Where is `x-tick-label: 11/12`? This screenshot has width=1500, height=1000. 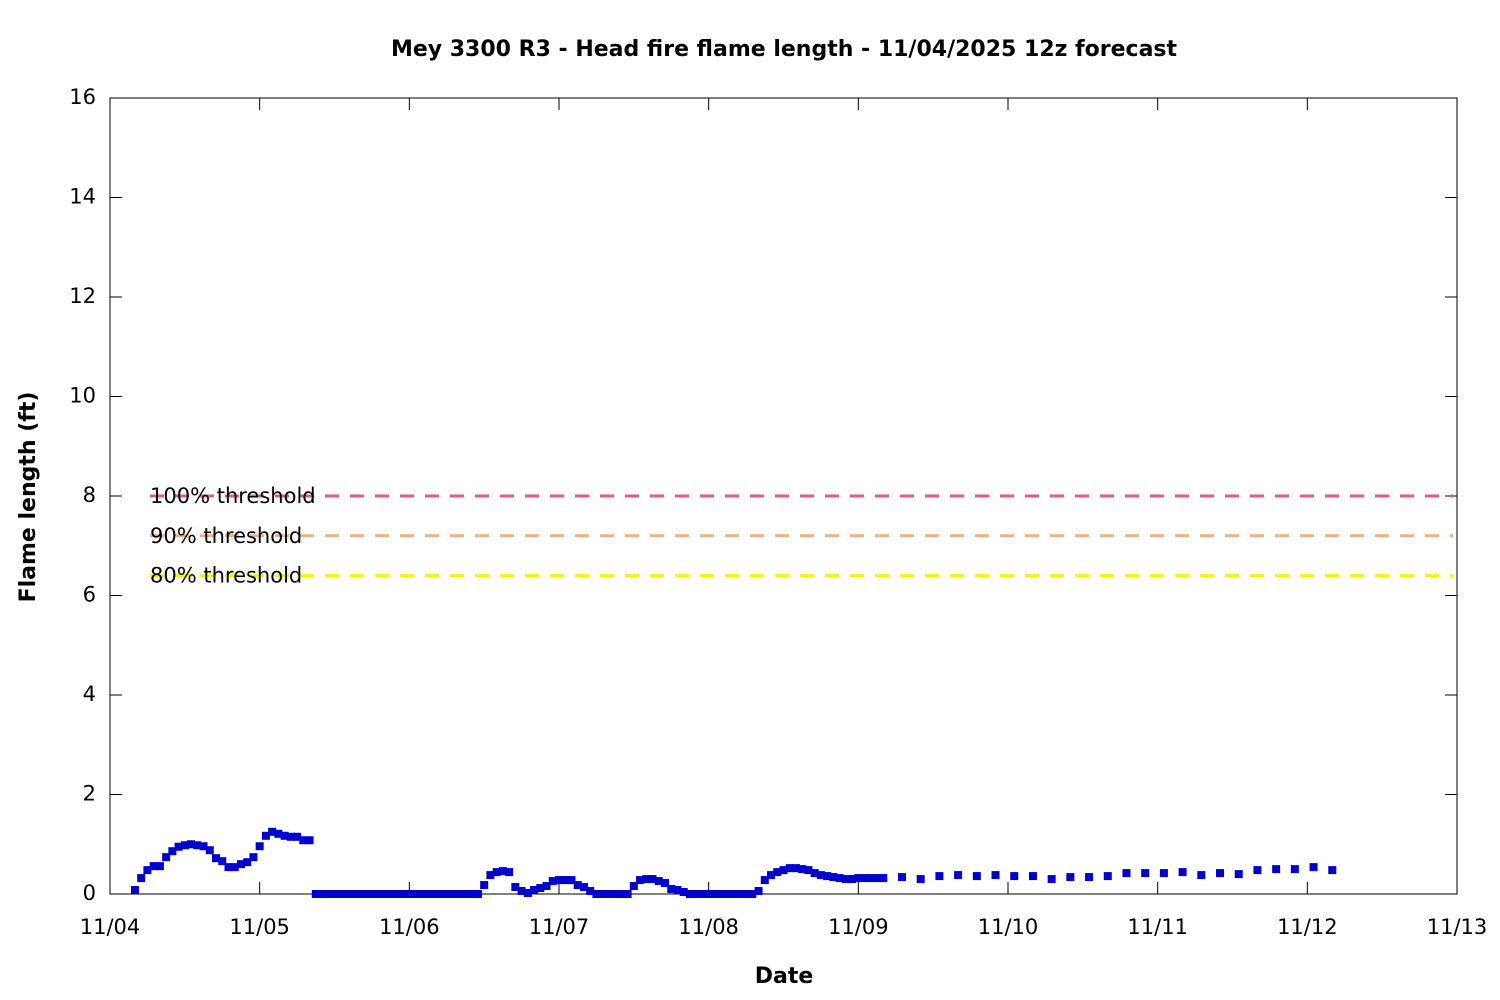
x-tick-label: 11/12 is located at coordinates (1307, 927).